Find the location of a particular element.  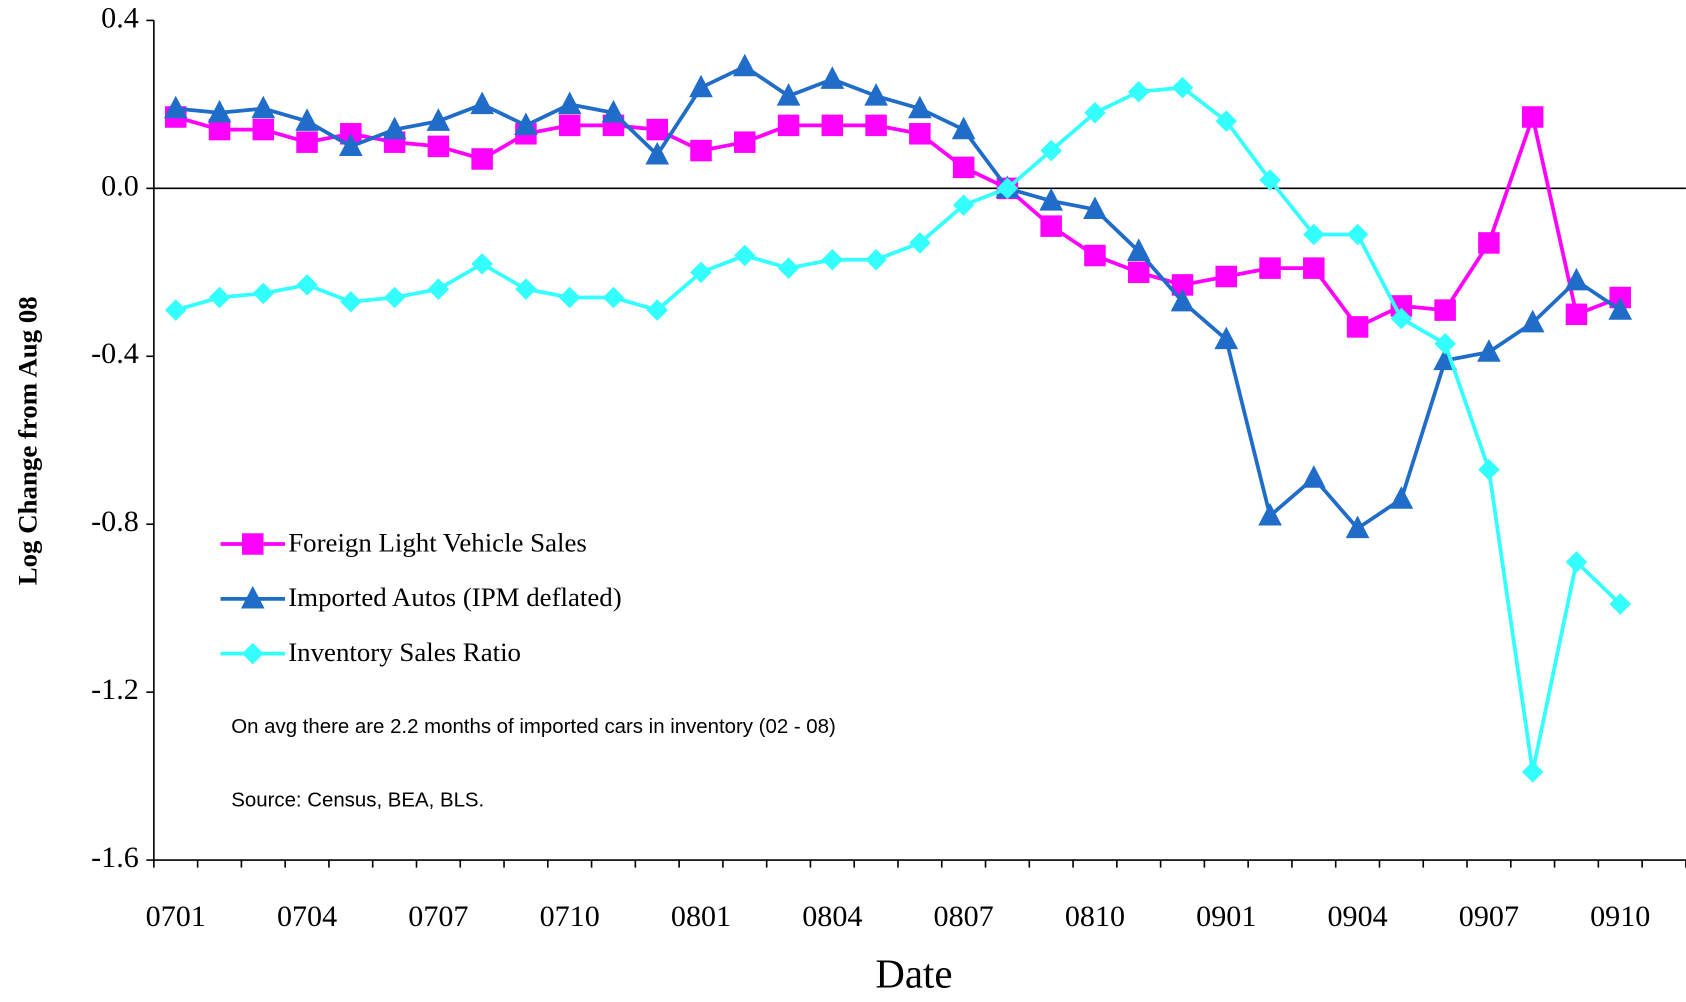

annotation: Source: Census, BEA, BLS. is located at coordinates (357, 800).